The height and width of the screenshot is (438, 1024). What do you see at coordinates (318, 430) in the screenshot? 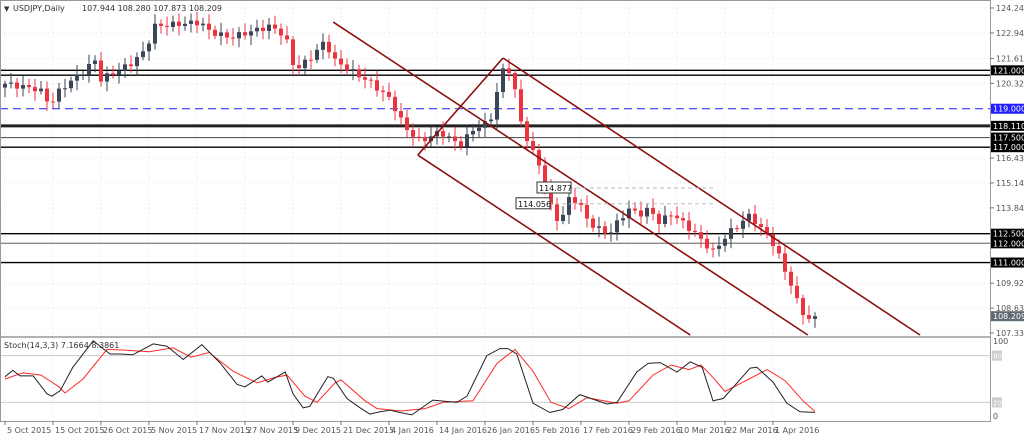
I see `date-label: 9 Dec 2015` at bounding box center [318, 430].